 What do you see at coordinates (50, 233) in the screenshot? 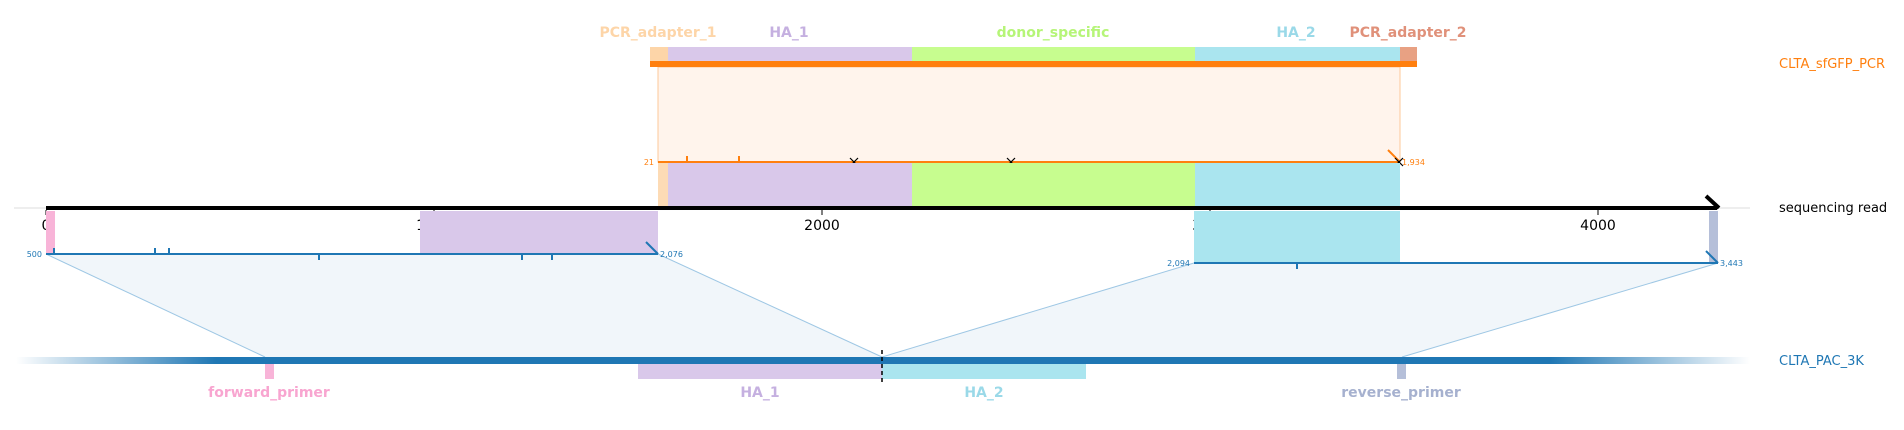
I see `read-forward-primer-column` at bounding box center [50, 233].